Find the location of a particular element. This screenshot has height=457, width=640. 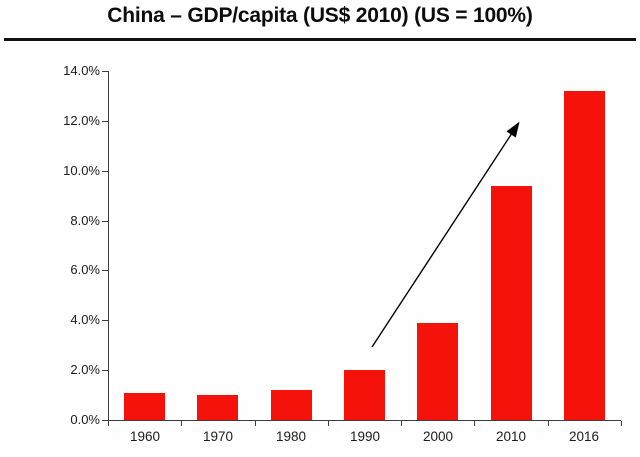

bar-1990 is located at coordinates (364, 395).